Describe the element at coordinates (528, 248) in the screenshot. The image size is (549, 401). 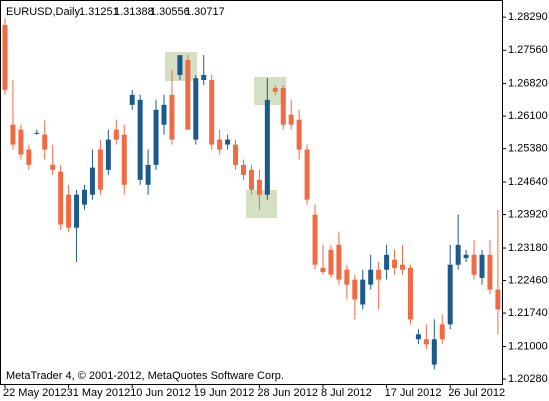
I see `y-tick-label: 1.23180` at that location.